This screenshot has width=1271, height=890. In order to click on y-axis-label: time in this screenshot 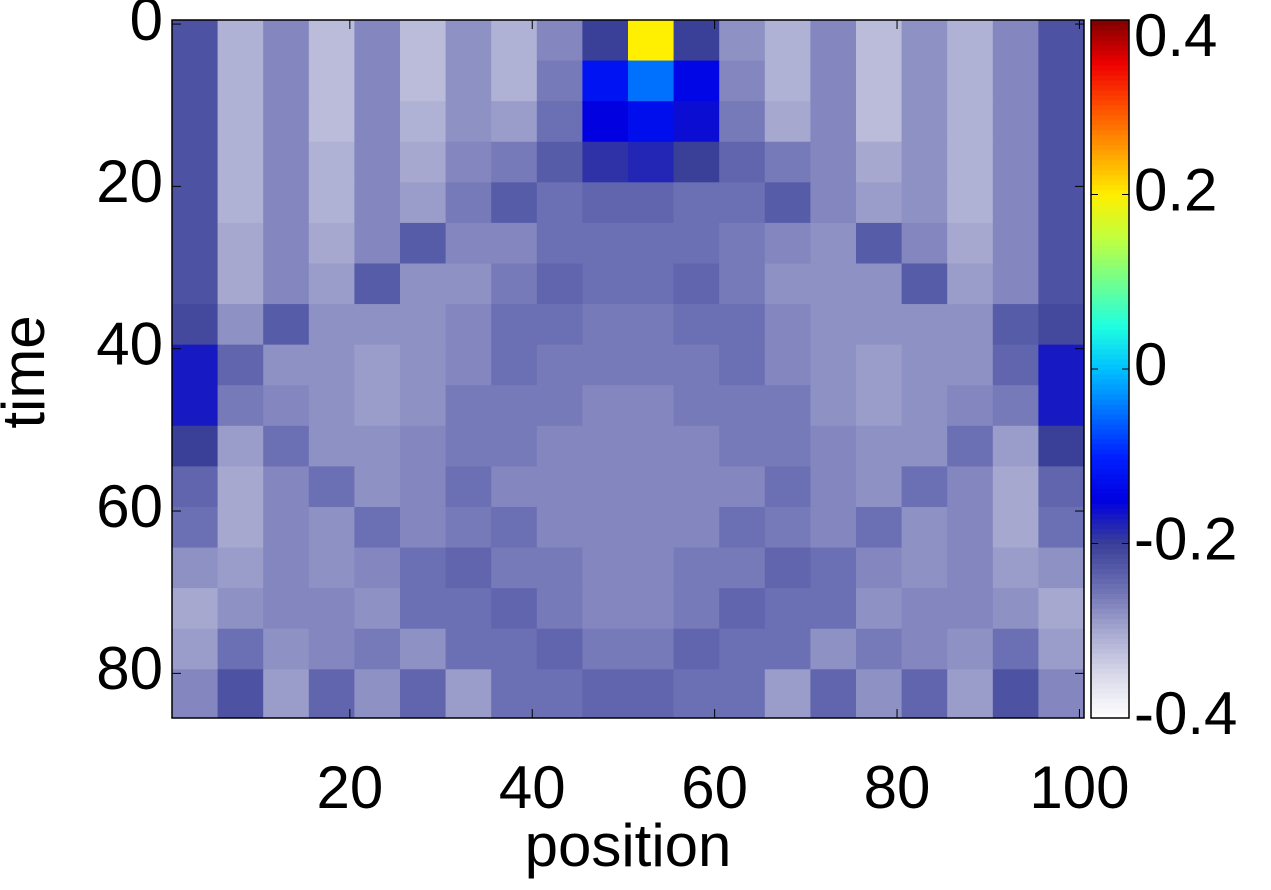, I will do `click(28, 371)`.